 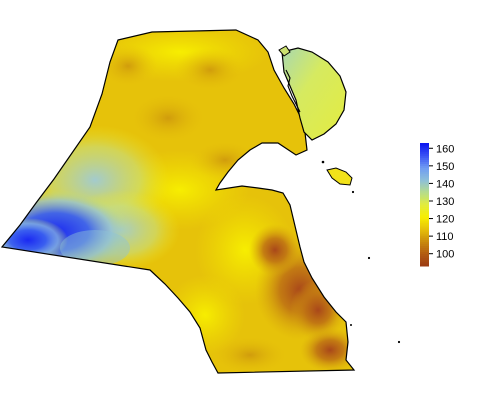 What do you see at coordinates (445, 202) in the screenshot?
I see `legend-tick-label: 130` at bounding box center [445, 202].